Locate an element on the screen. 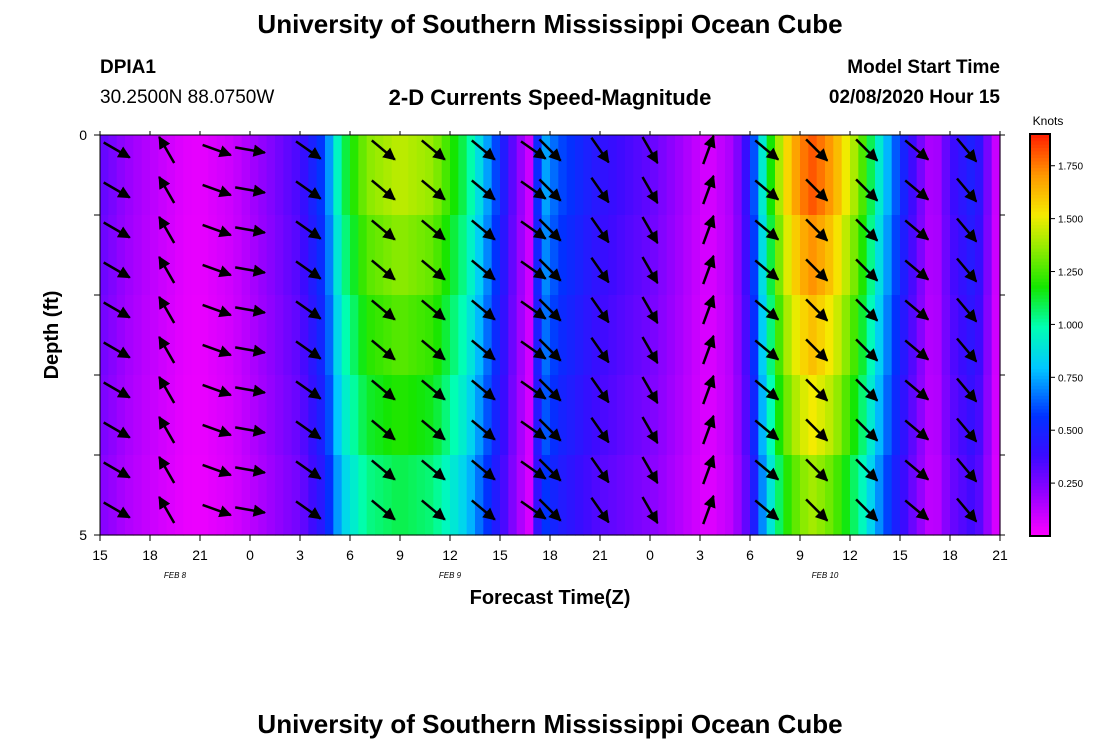  y-tick-label: 5 is located at coordinates (83, 535).